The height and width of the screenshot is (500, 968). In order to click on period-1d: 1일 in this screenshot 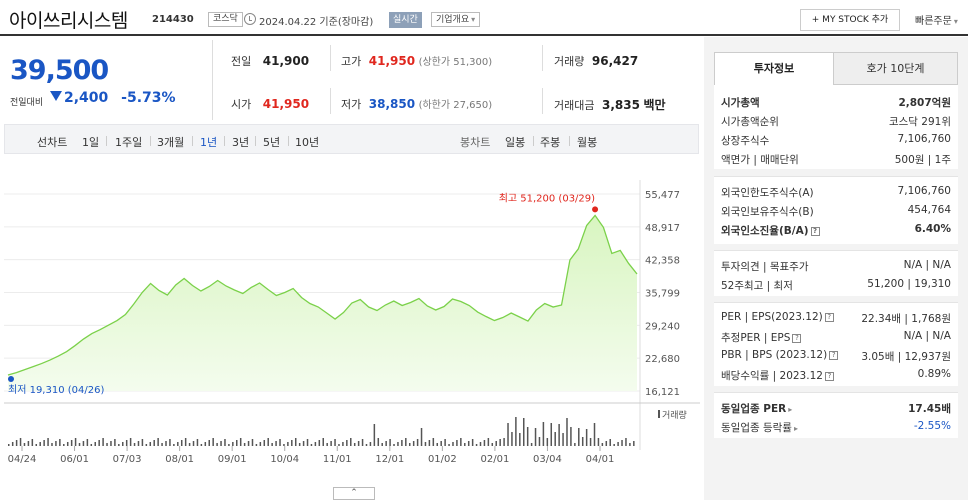, I will do `click(91, 142)`.